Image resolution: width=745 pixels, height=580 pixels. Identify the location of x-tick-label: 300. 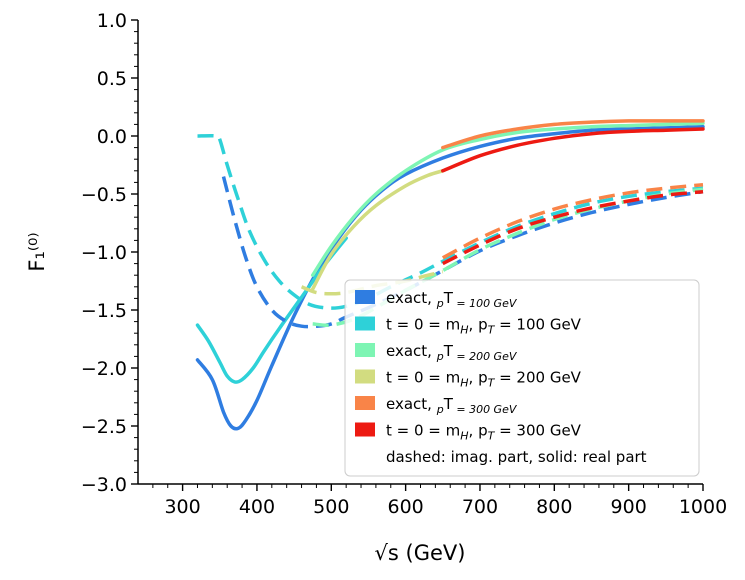
(182, 507).